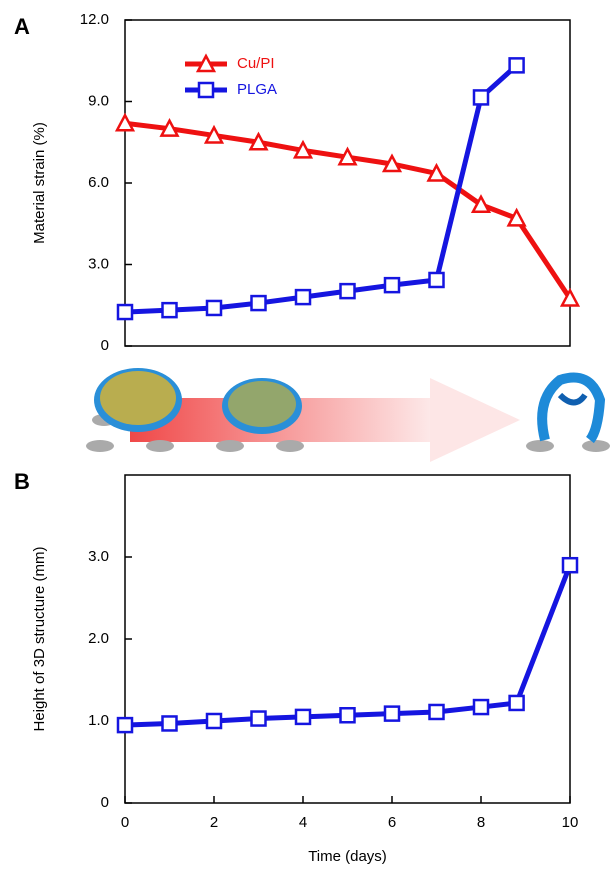 The image size is (614, 872). I want to click on legend-label: Cu/PI, so click(256, 63).